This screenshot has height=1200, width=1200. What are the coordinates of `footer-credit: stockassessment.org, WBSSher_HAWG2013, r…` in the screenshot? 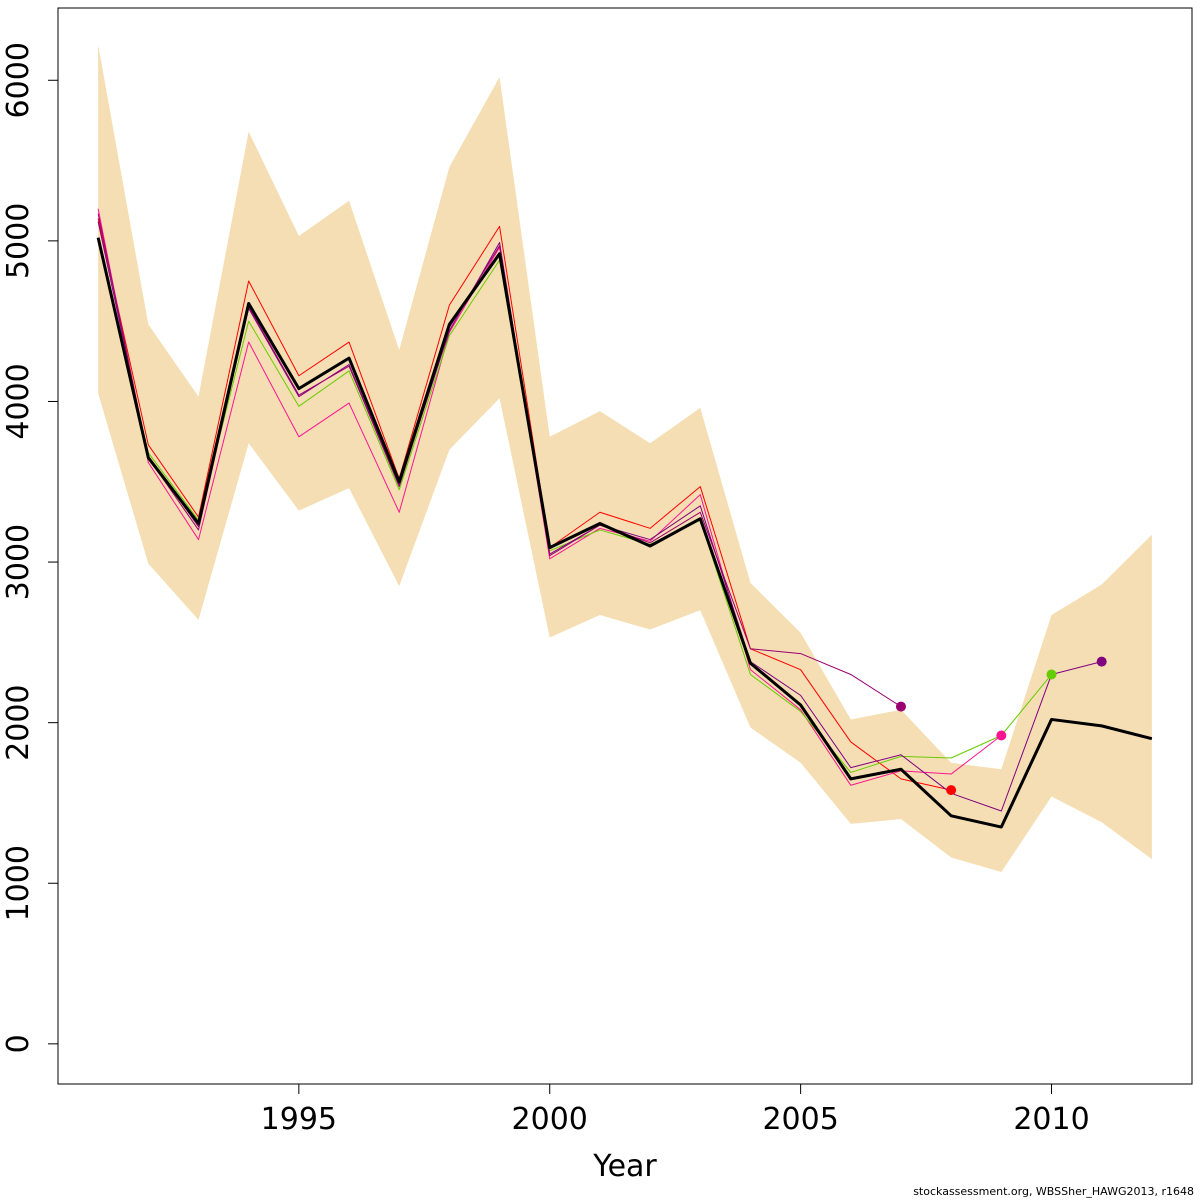 It's located at (1053, 1191).